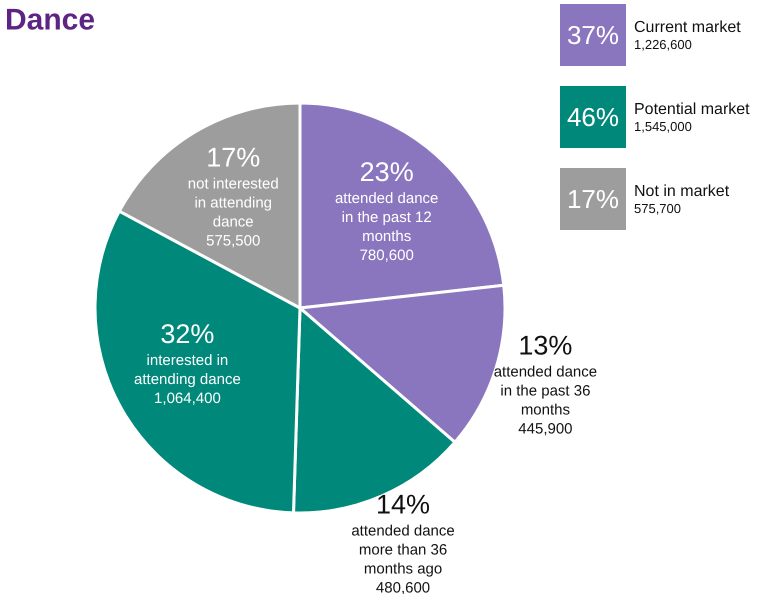 Image resolution: width=774 pixels, height=594 pixels. What do you see at coordinates (403, 550) in the screenshot?
I see `slice-label: attended dance more than 36 months ago` at bounding box center [403, 550].